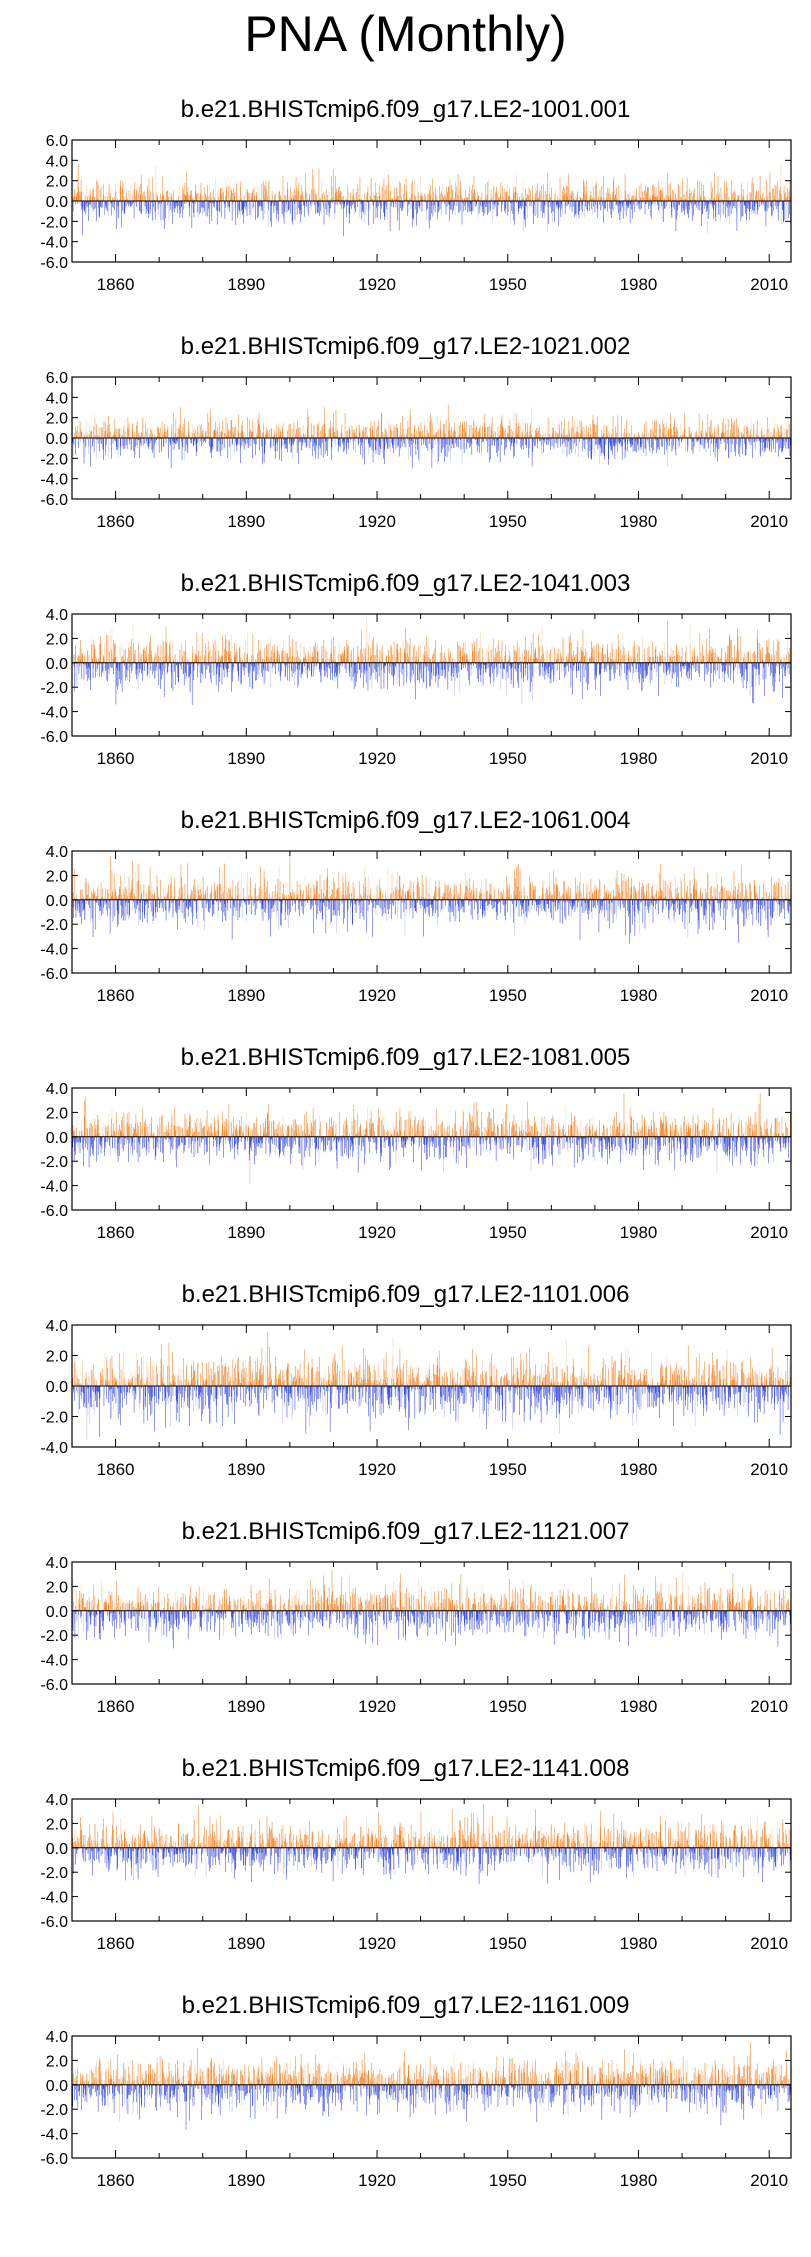 The height and width of the screenshot is (2257, 811). What do you see at coordinates (405, 347) in the screenshot?
I see `panel-title: b.e21.BHISTcmip6.f09_g17.LE2-1021.002` at bounding box center [405, 347].